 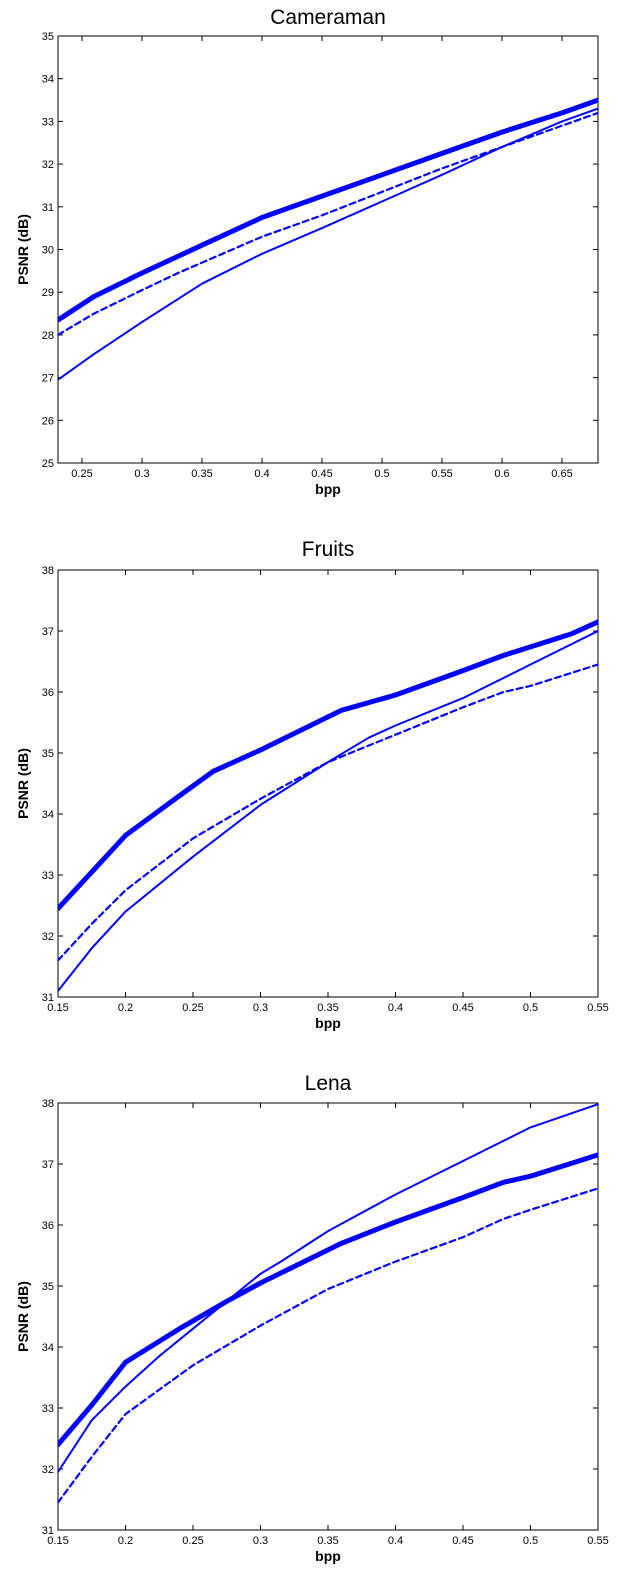 What do you see at coordinates (48, 336) in the screenshot?
I see `y-tick-label: 28` at bounding box center [48, 336].